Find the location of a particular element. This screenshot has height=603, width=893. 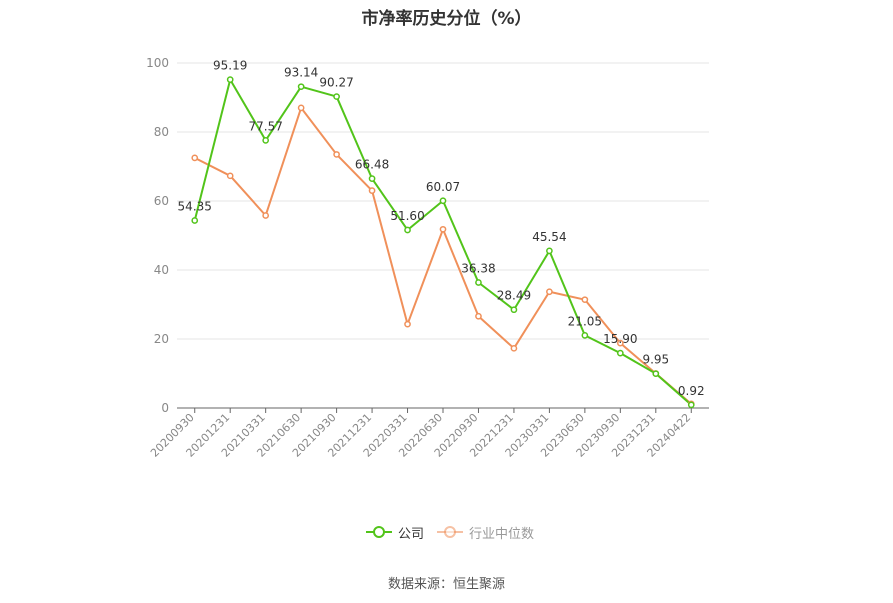

data-label-company: 0.92 is located at coordinates (691, 391).